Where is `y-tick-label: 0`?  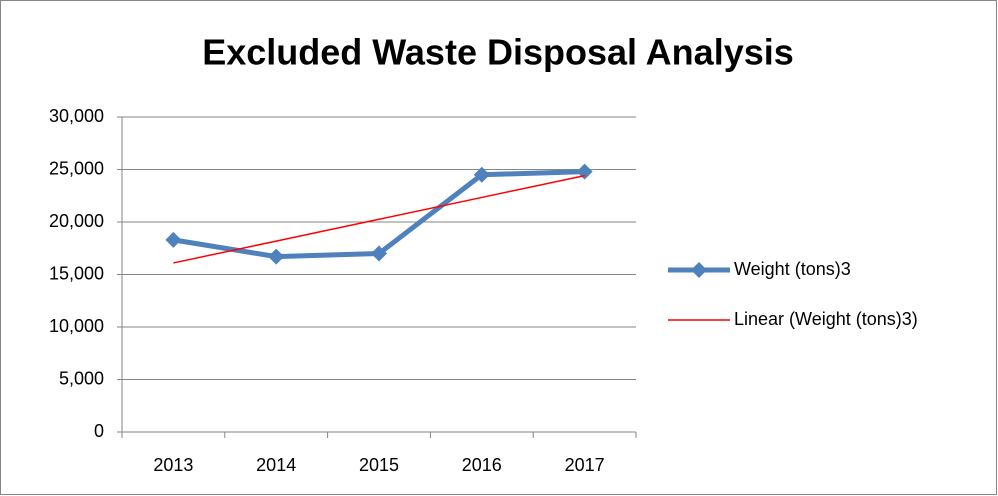 y-tick-label: 0 is located at coordinates (99, 431).